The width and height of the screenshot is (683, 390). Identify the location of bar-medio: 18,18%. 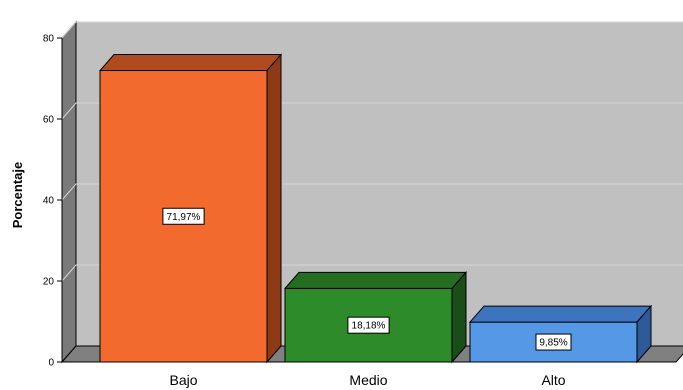
(375, 317).